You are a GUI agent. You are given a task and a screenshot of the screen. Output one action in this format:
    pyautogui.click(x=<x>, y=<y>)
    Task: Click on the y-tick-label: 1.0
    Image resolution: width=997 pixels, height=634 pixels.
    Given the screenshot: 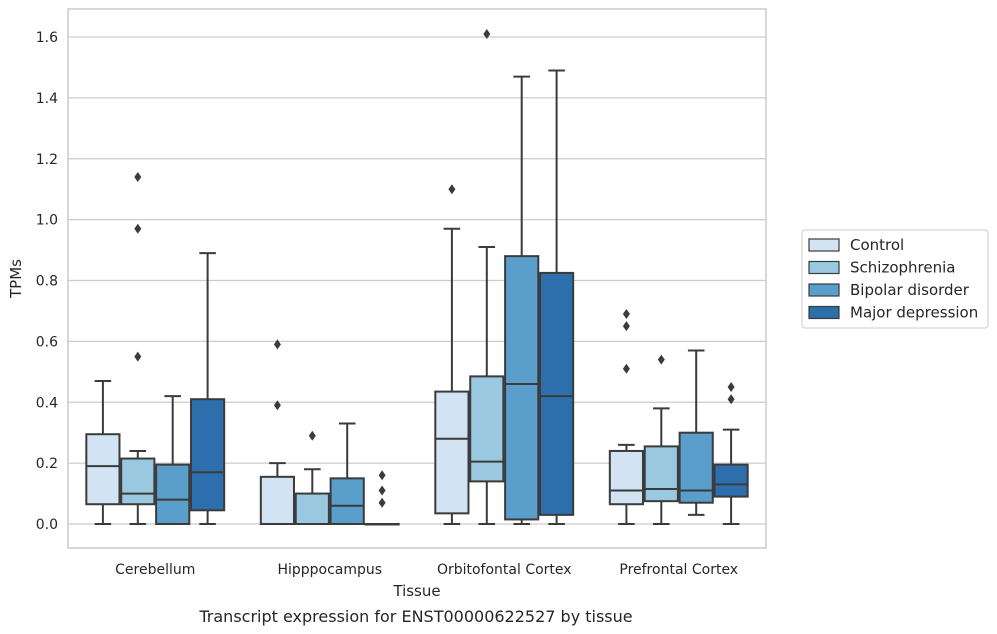 What is the action you would take?
    pyautogui.click(x=47, y=221)
    